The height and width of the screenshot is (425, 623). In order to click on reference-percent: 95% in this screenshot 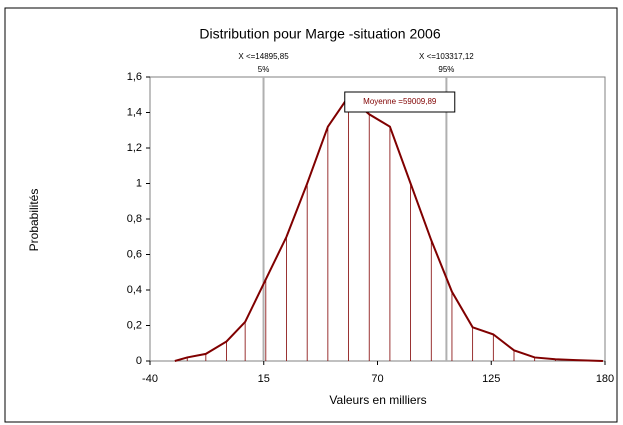, I will do `click(446, 69)`.